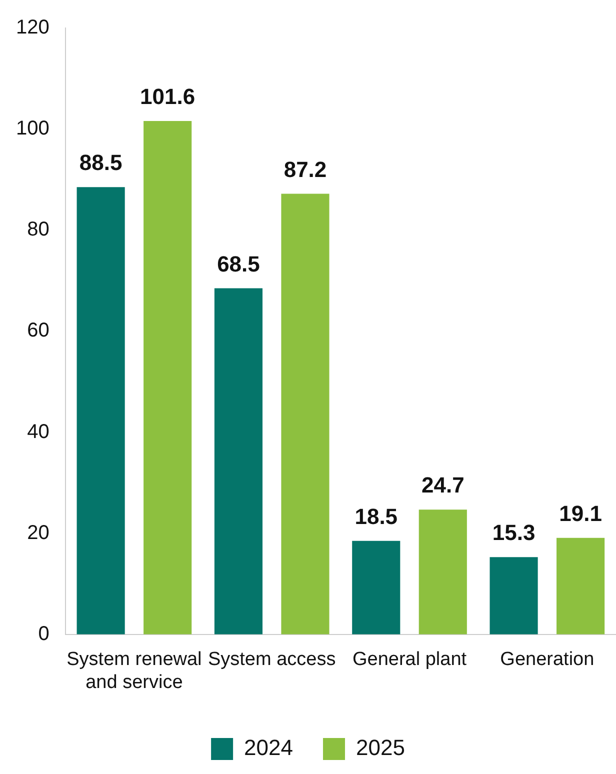 The image size is (616, 774). I want to click on data-label: 24.7, so click(442, 485).